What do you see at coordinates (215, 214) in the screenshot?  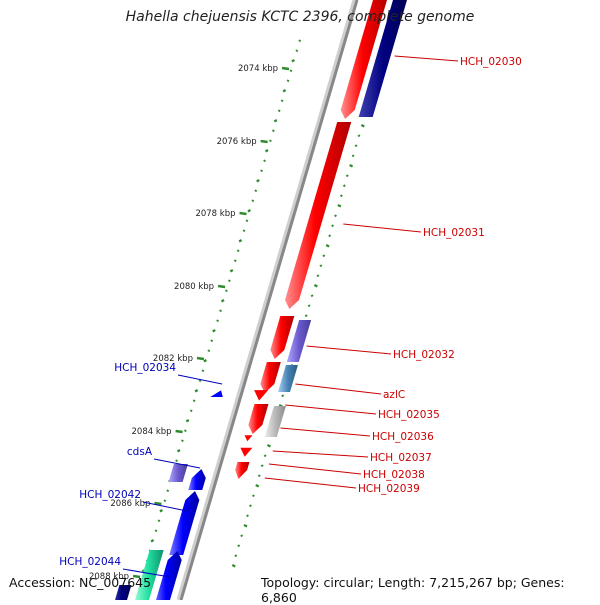 I see `ruler-tick-label: 2078 kbp` at bounding box center [215, 214].